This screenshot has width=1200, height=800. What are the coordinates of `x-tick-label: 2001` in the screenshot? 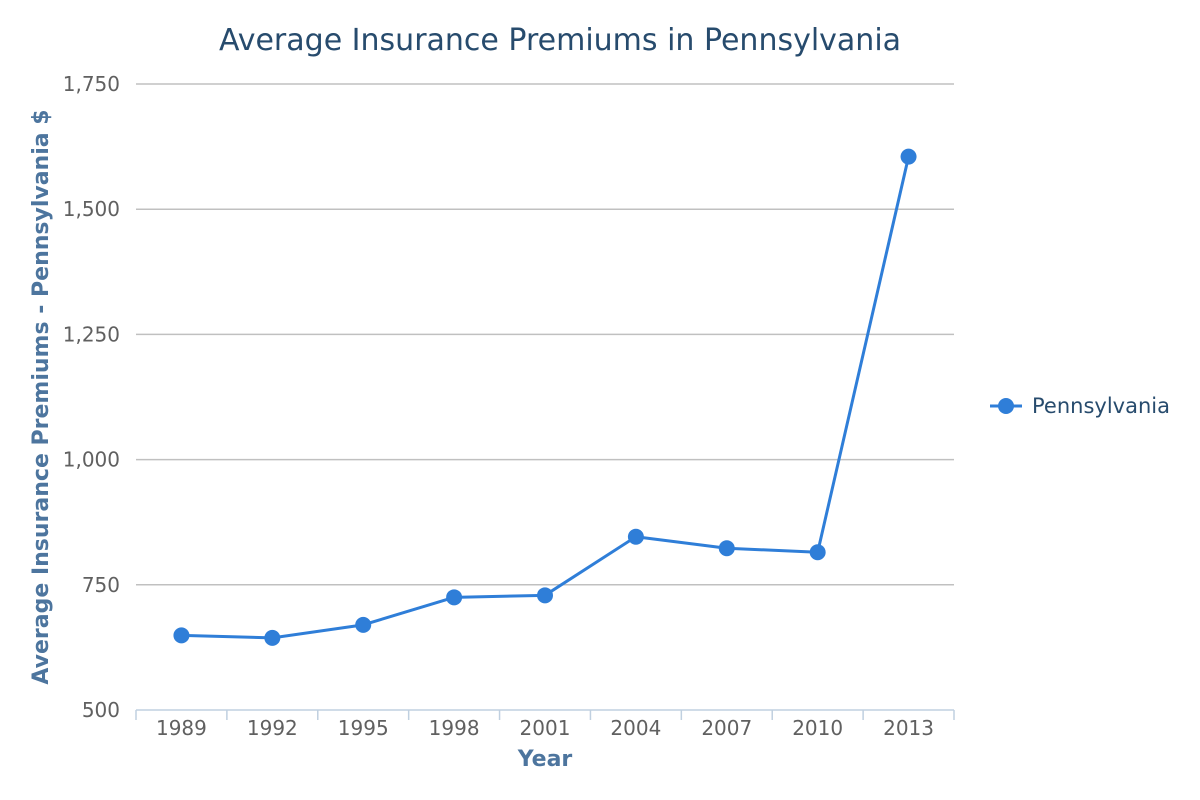 It's located at (545, 728).